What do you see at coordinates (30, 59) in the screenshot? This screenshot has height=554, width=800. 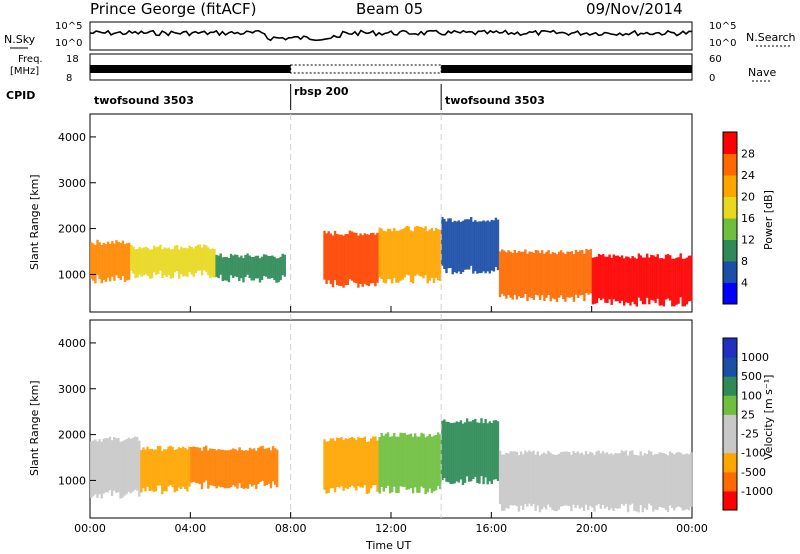 I see `freq-label: Freq.` at bounding box center [30, 59].